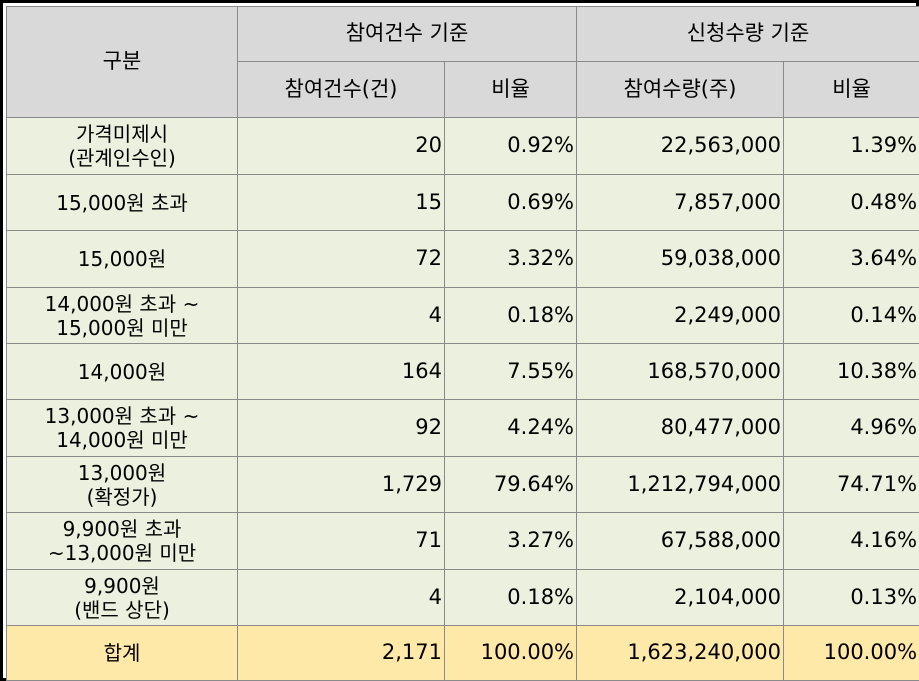 This screenshot has width=919, height=681. What do you see at coordinates (122, 653) in the screenshot?
I see `total-category: 합계` at bounding box center [122, 653].